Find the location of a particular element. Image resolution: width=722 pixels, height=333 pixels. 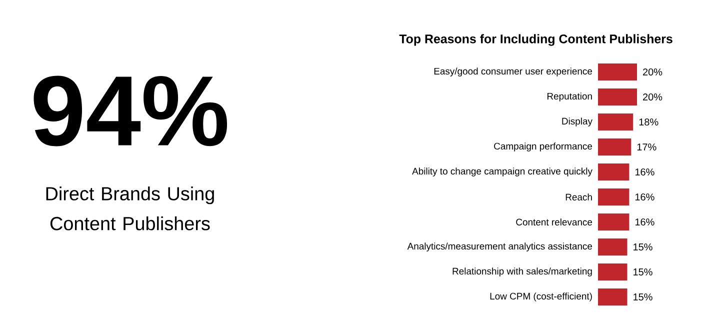

y-tick-label: Display is located at coordinates (577, 122).